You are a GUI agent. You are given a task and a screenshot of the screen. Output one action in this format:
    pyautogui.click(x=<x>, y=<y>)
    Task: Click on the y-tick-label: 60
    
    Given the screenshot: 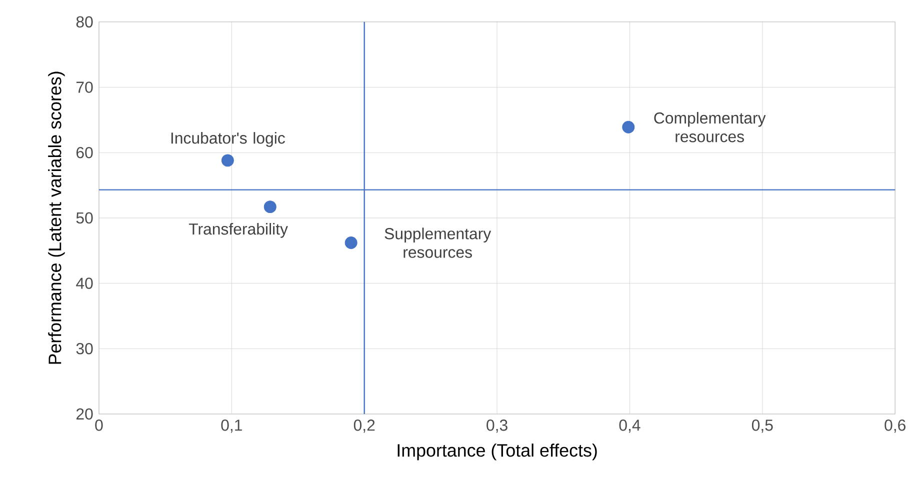 What is the action you would take?
    pyautogui.click(x=84, y=152)
    